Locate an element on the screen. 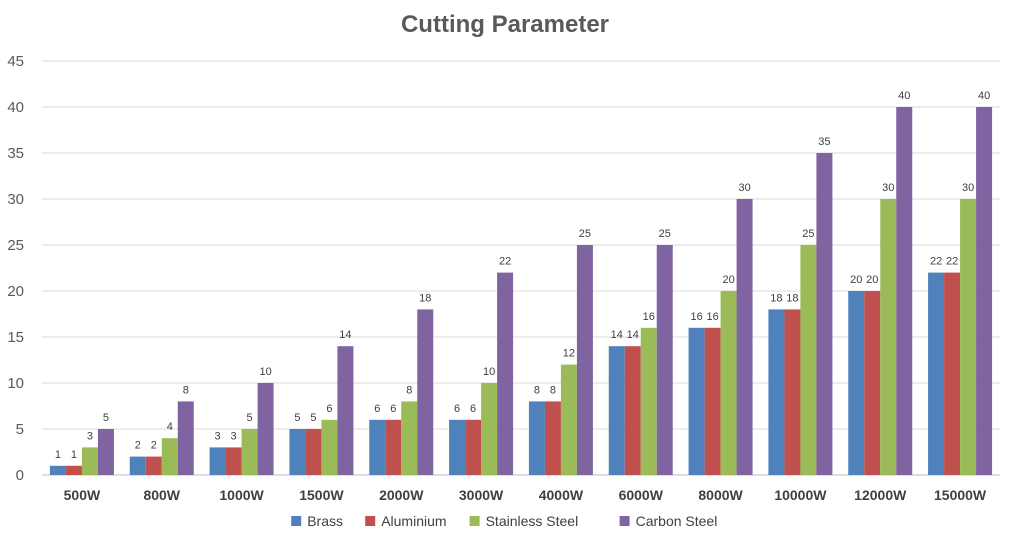  x-tick-label: 800W is located at coordinates (161, 495).